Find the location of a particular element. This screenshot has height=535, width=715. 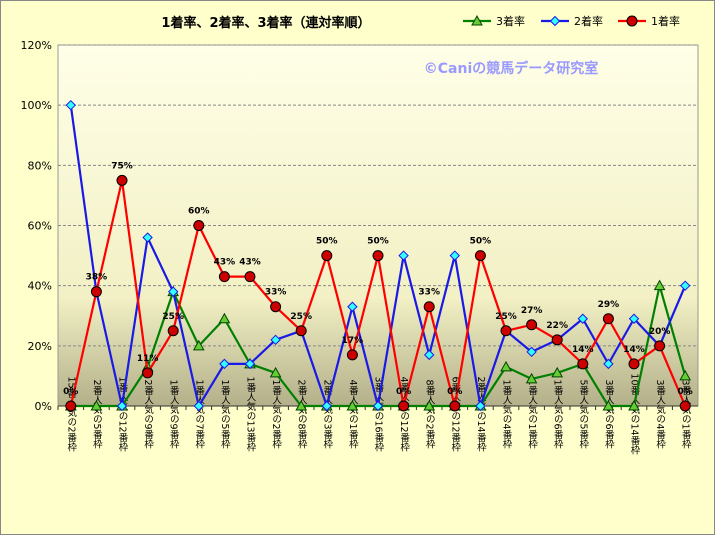

x-tick-label: 1番人気の13番枠 is located at coordinates (251, 414).